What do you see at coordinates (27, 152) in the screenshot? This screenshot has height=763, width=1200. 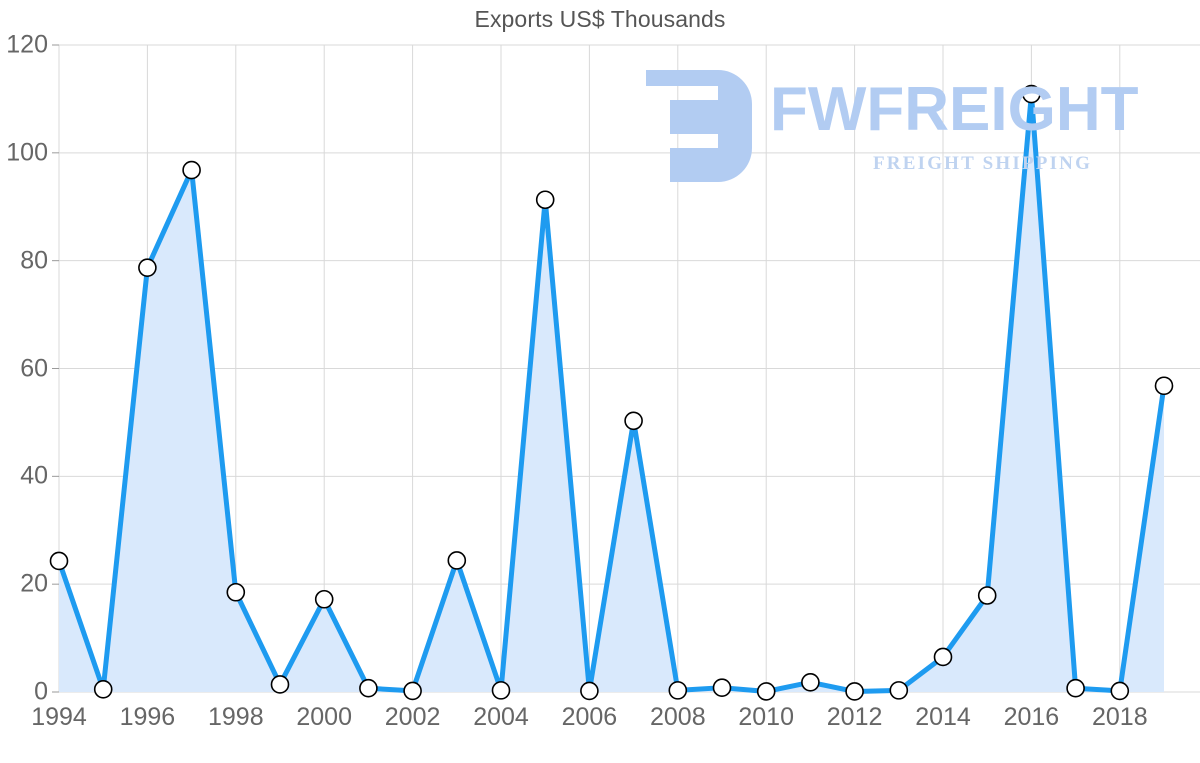 I see `y-axis-tick-label: 100` at bounding box center [27, 152].